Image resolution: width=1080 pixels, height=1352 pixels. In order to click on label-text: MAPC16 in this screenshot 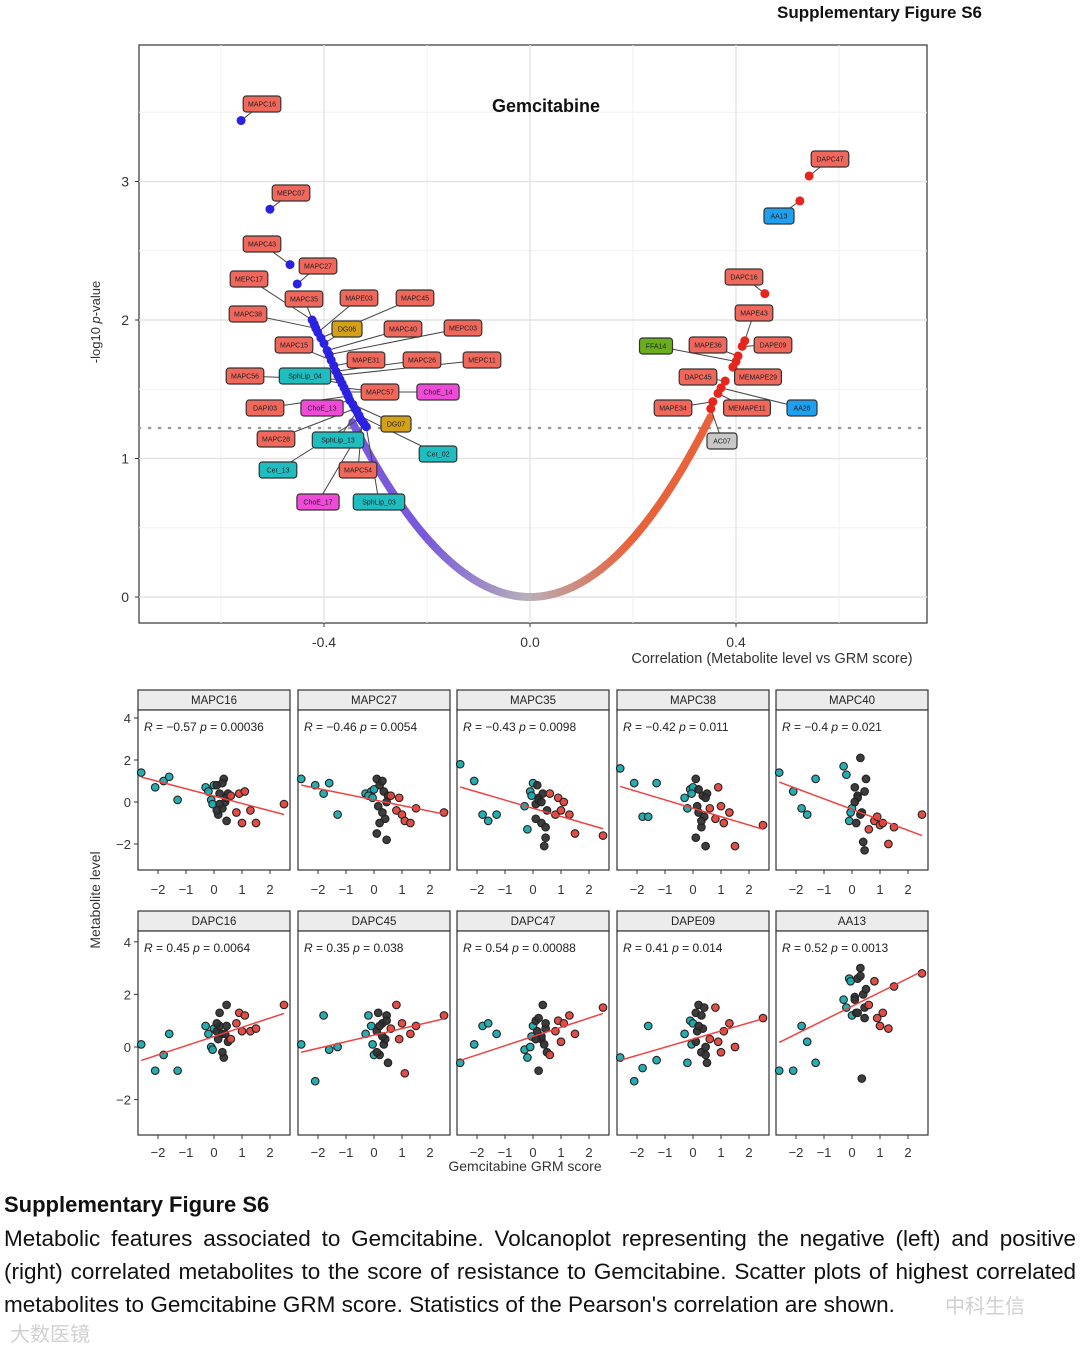, I will do `click(262, 105)`.